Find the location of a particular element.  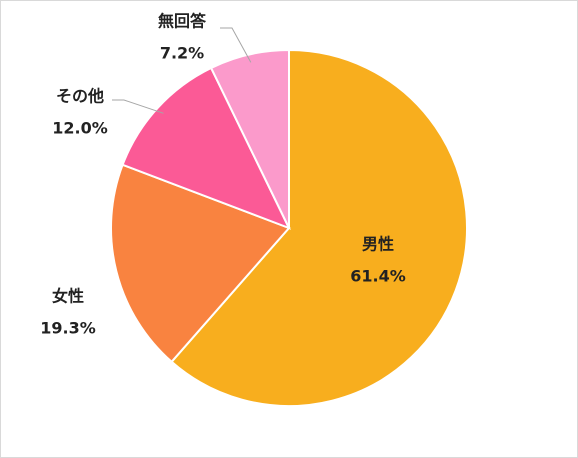

slice-label: 女性 is located at coordinates (68, 296).